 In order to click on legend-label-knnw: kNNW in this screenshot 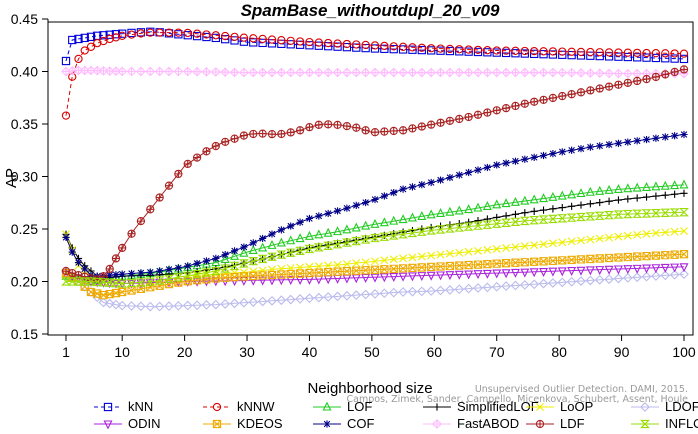, I will do `click(256, 406)`.